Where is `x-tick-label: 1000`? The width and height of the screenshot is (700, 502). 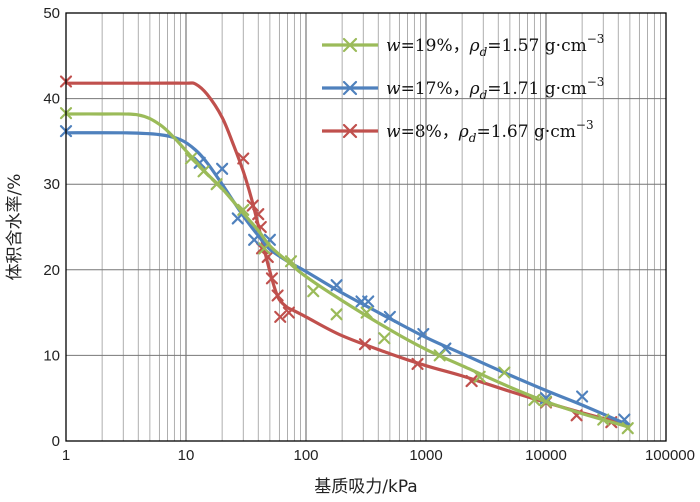 x-tick-label: 1000 is located at coordinates (425, 455).